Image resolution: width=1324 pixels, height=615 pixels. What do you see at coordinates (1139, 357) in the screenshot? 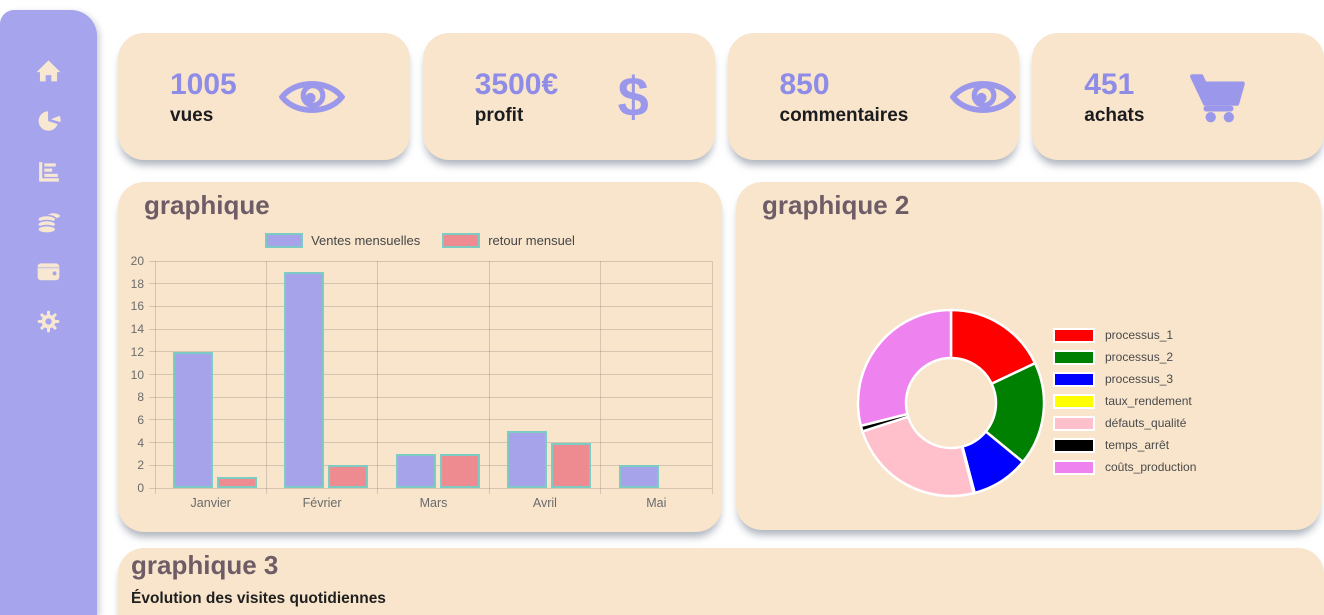
I see `legend-label: processus_2` at bounding box center [1139, 357].